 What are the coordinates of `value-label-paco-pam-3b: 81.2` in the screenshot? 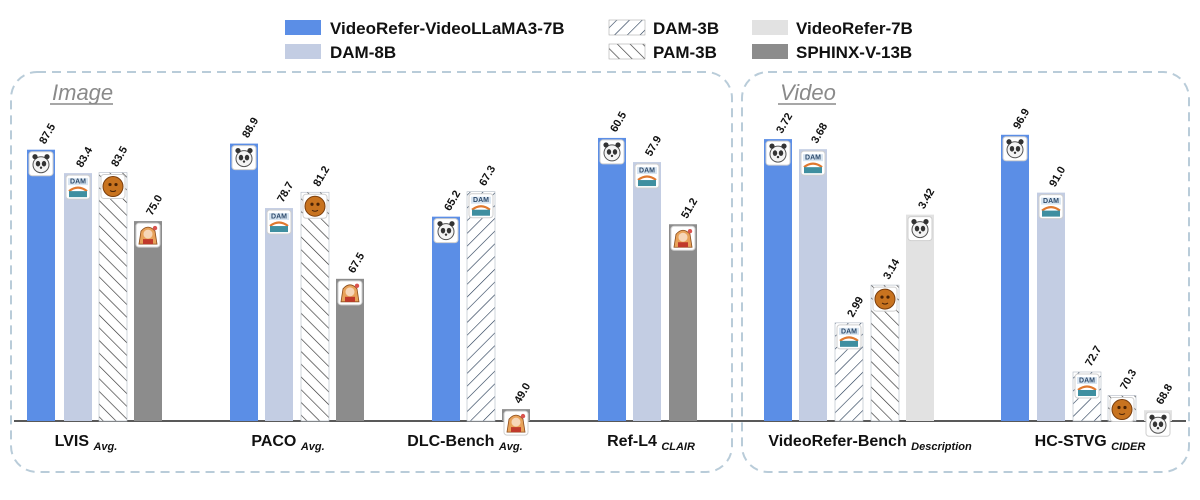 It's located at (321, 176).